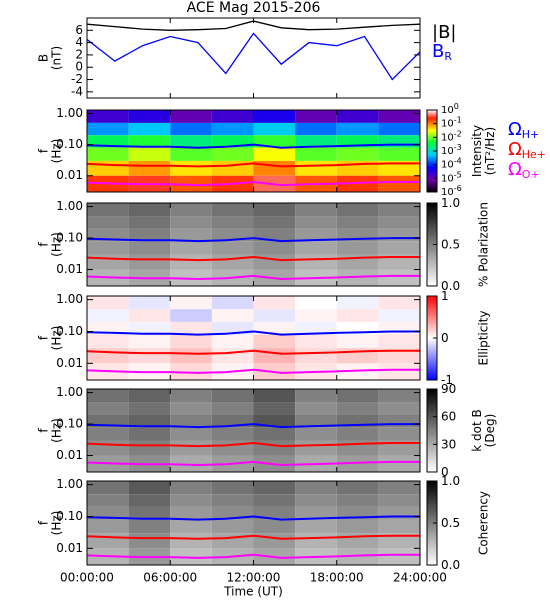 Image resolution: width=550 pixels, height=600 pixels. What do you see at coordinates (448, 444) in the screenshot?
I see `colorbar-tick-label: 30` at bounding box center [448, 444].